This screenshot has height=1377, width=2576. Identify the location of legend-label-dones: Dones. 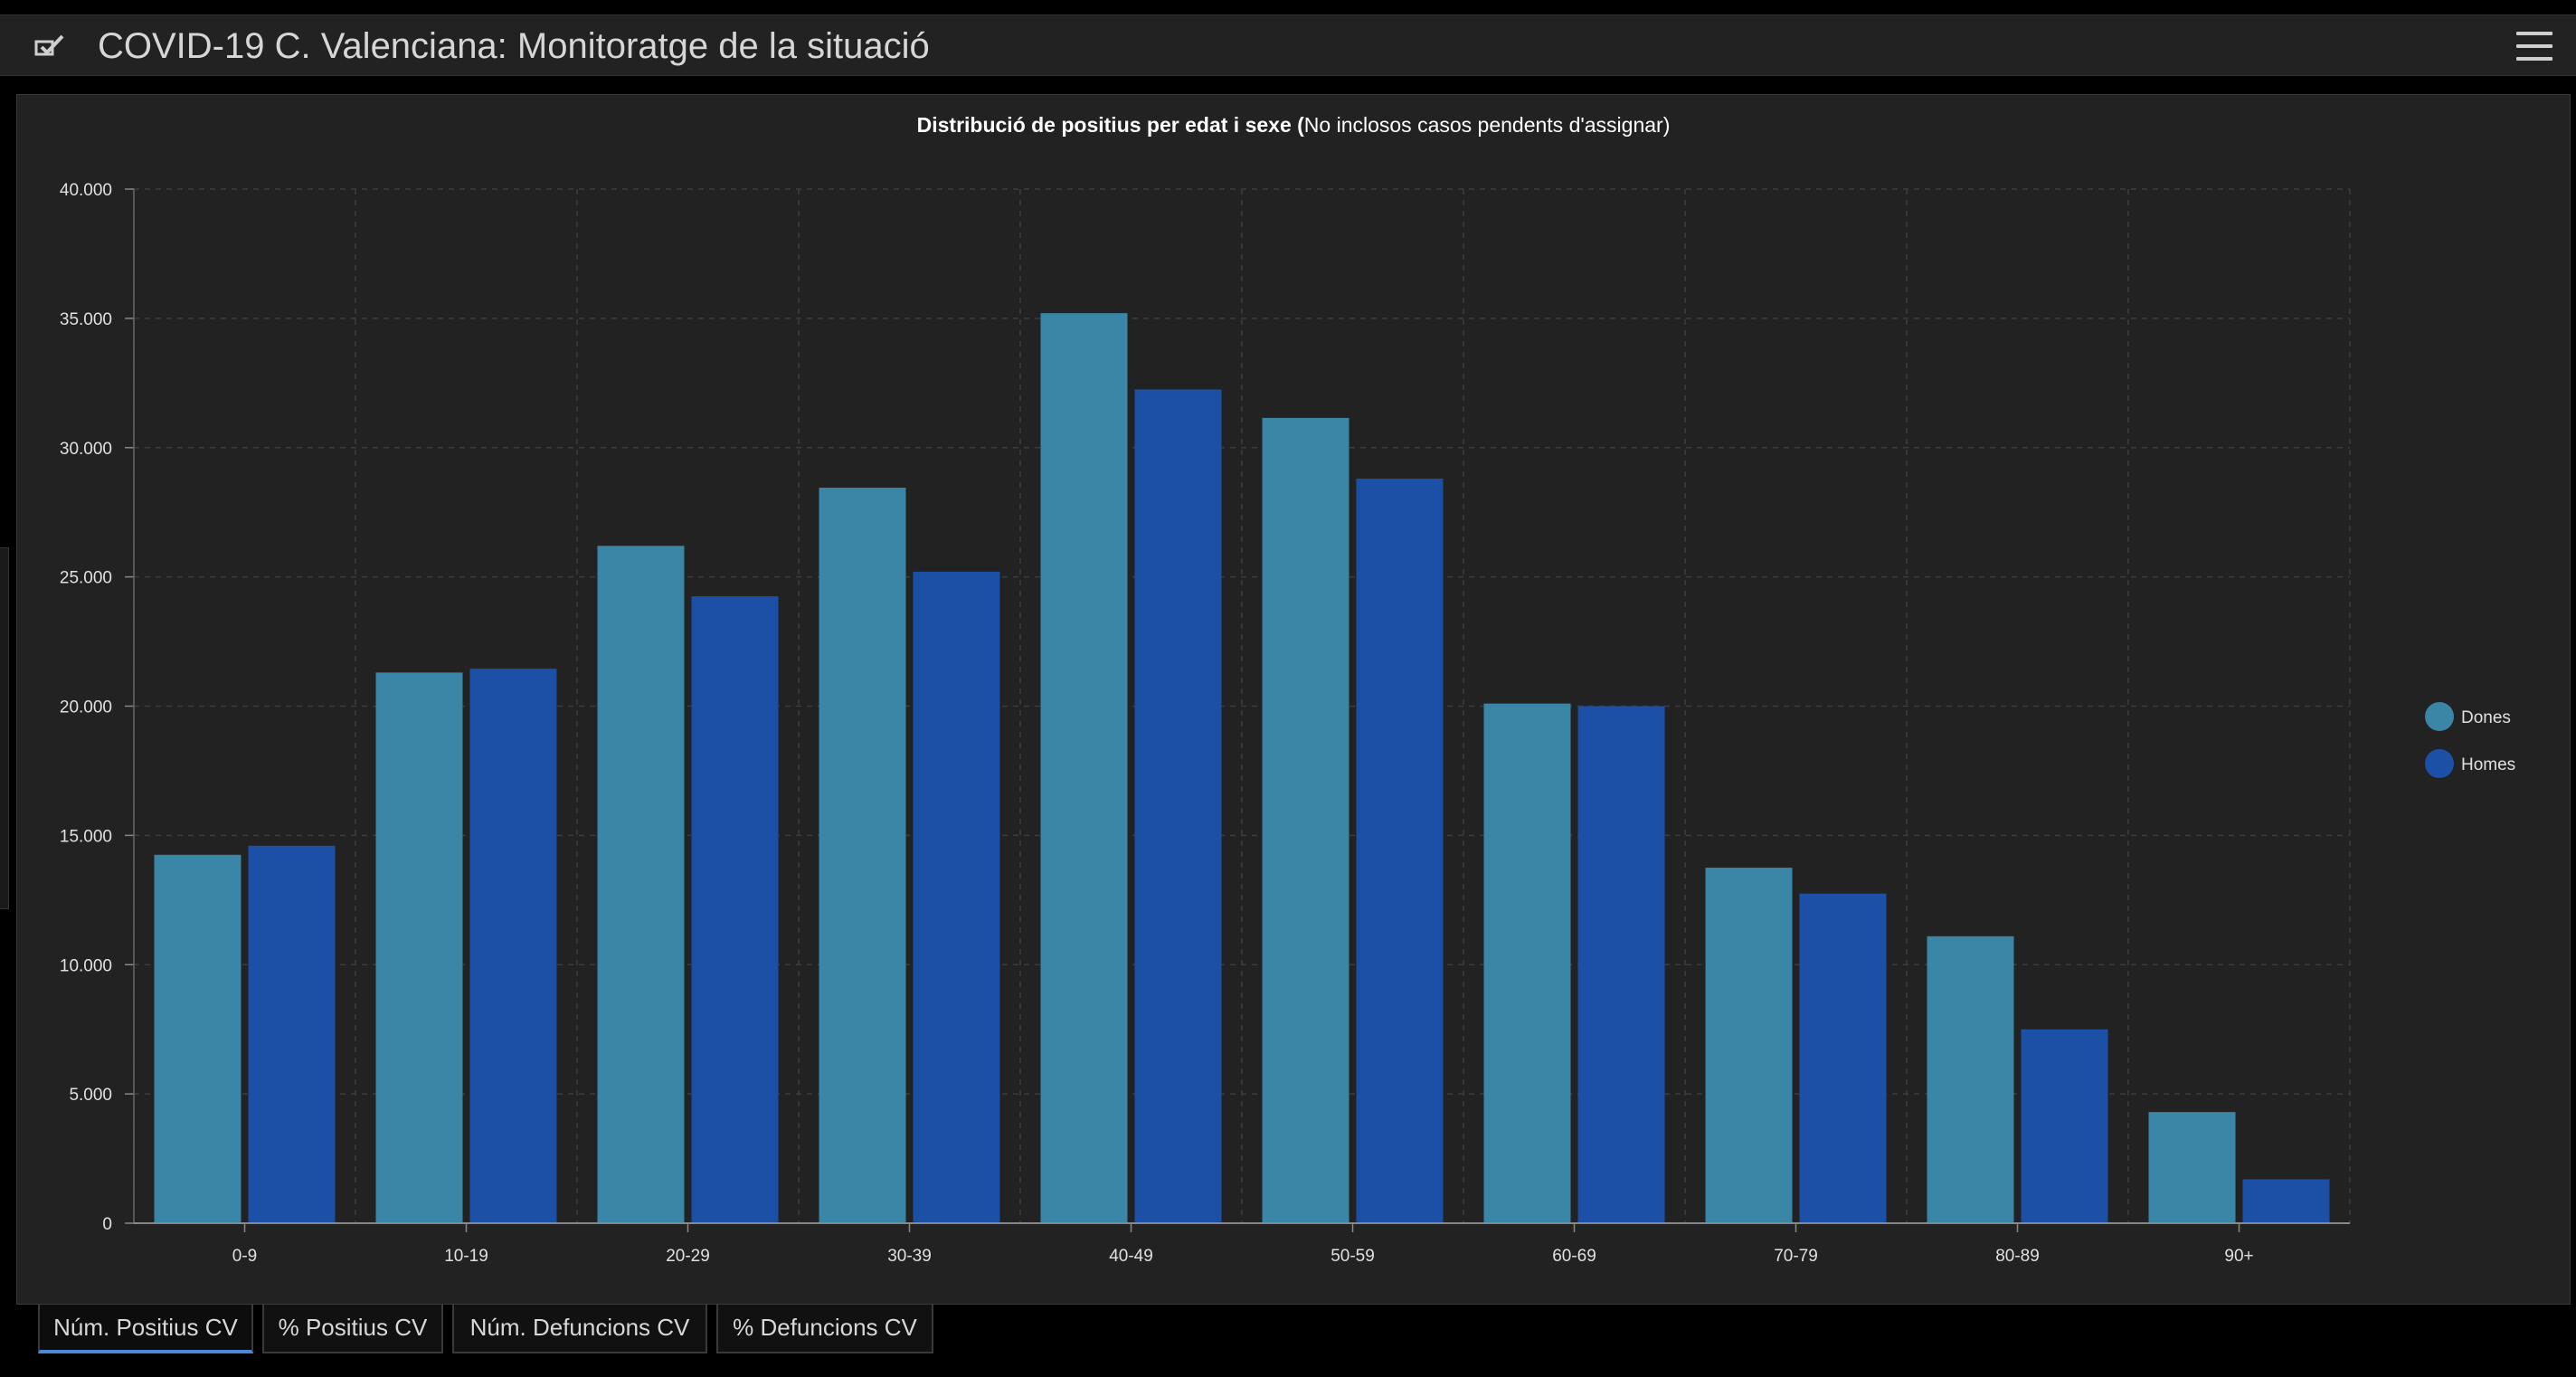
(2486, 717).